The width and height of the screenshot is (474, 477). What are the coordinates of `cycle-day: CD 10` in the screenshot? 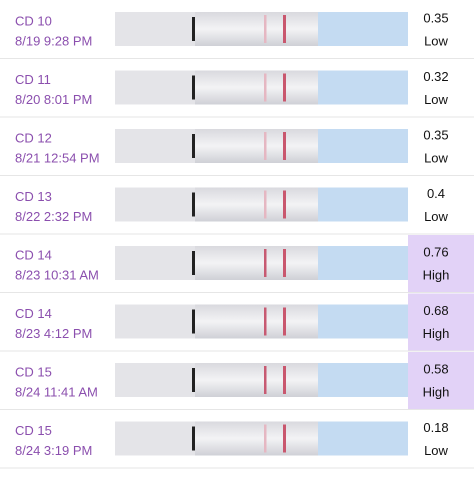 It's located at (33, 20).